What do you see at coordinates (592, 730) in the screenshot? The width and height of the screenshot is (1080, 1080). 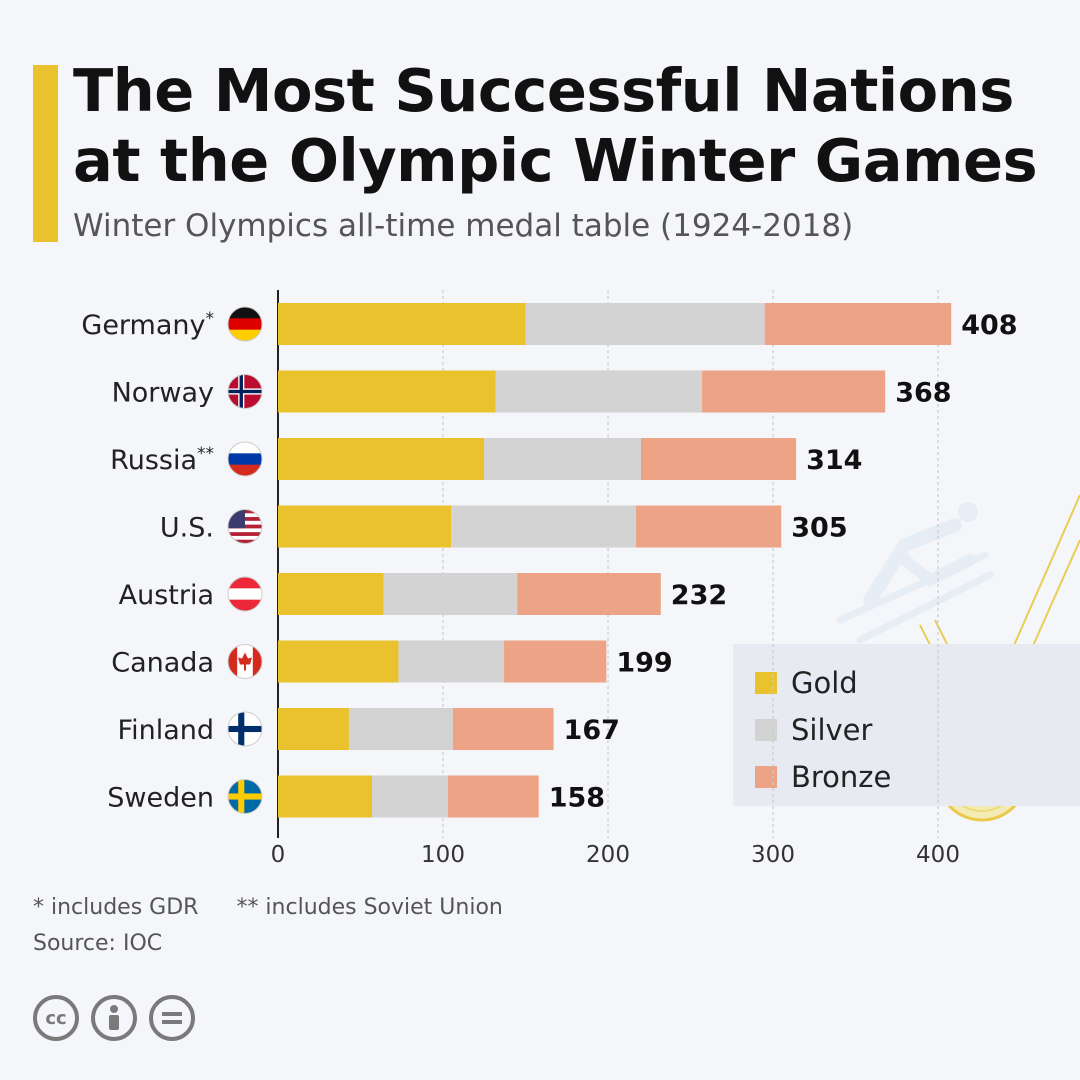 I see `total-data-label: 167` at bounding box center [592, 730].